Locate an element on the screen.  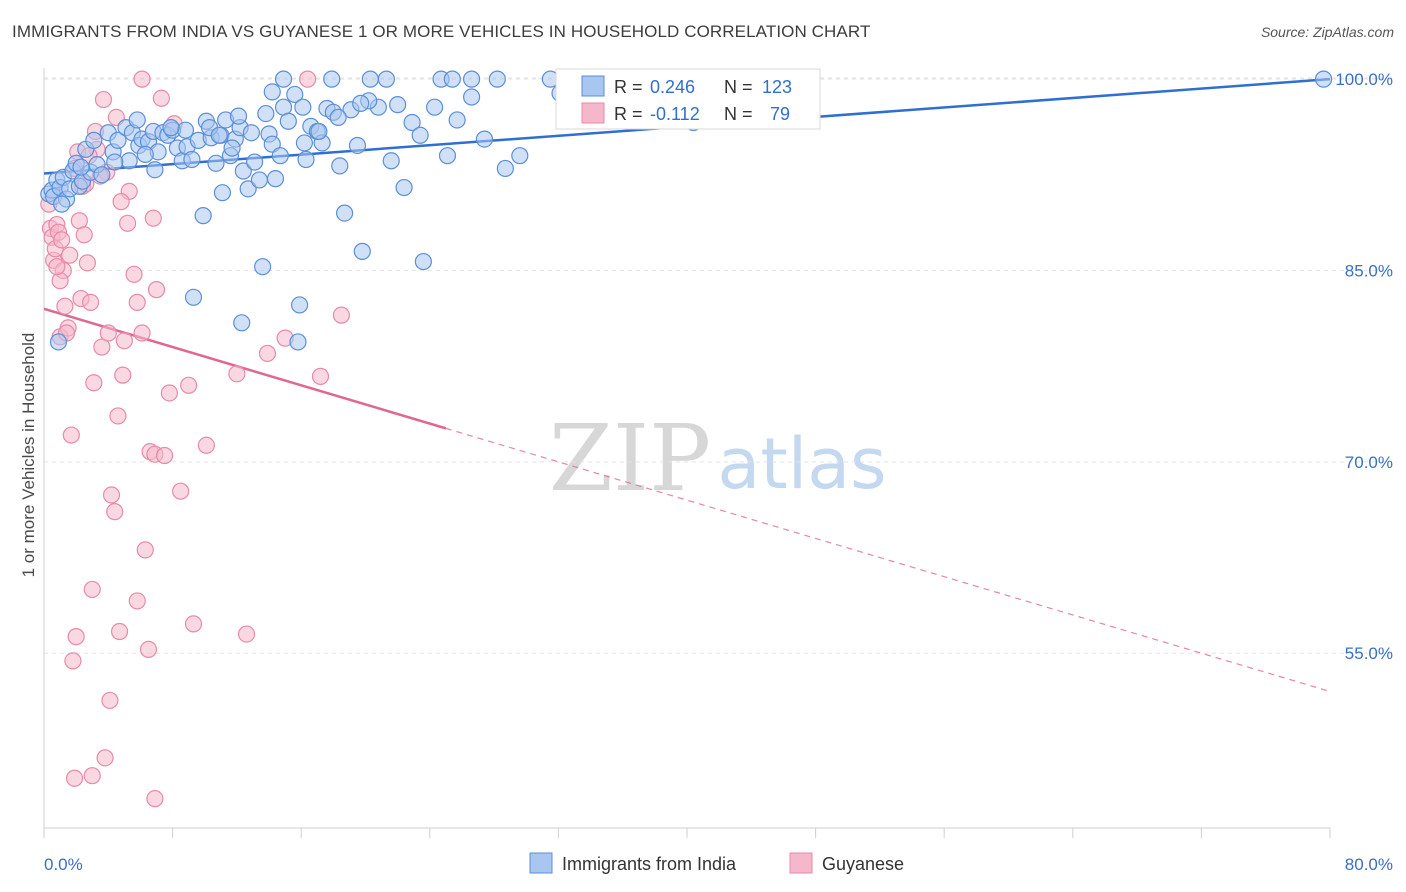
y-tick-label: 100.0% is located at coordinates (1364, 79).